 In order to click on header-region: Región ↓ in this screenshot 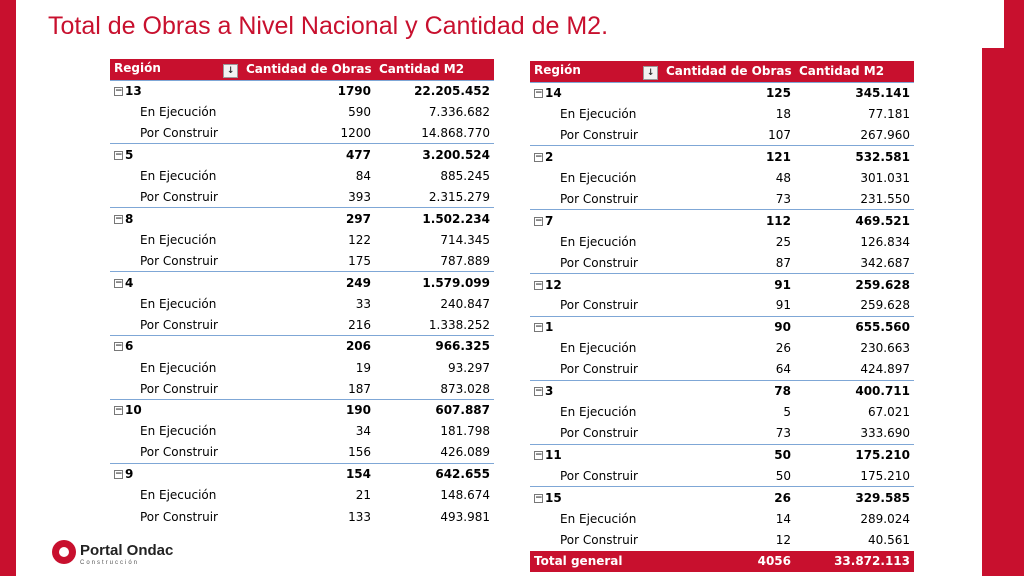, I will do `click(596, 71)`.